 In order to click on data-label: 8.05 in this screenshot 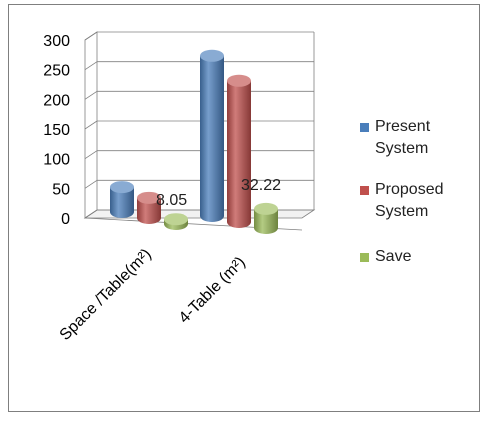, I will do `click(171, 200)`.